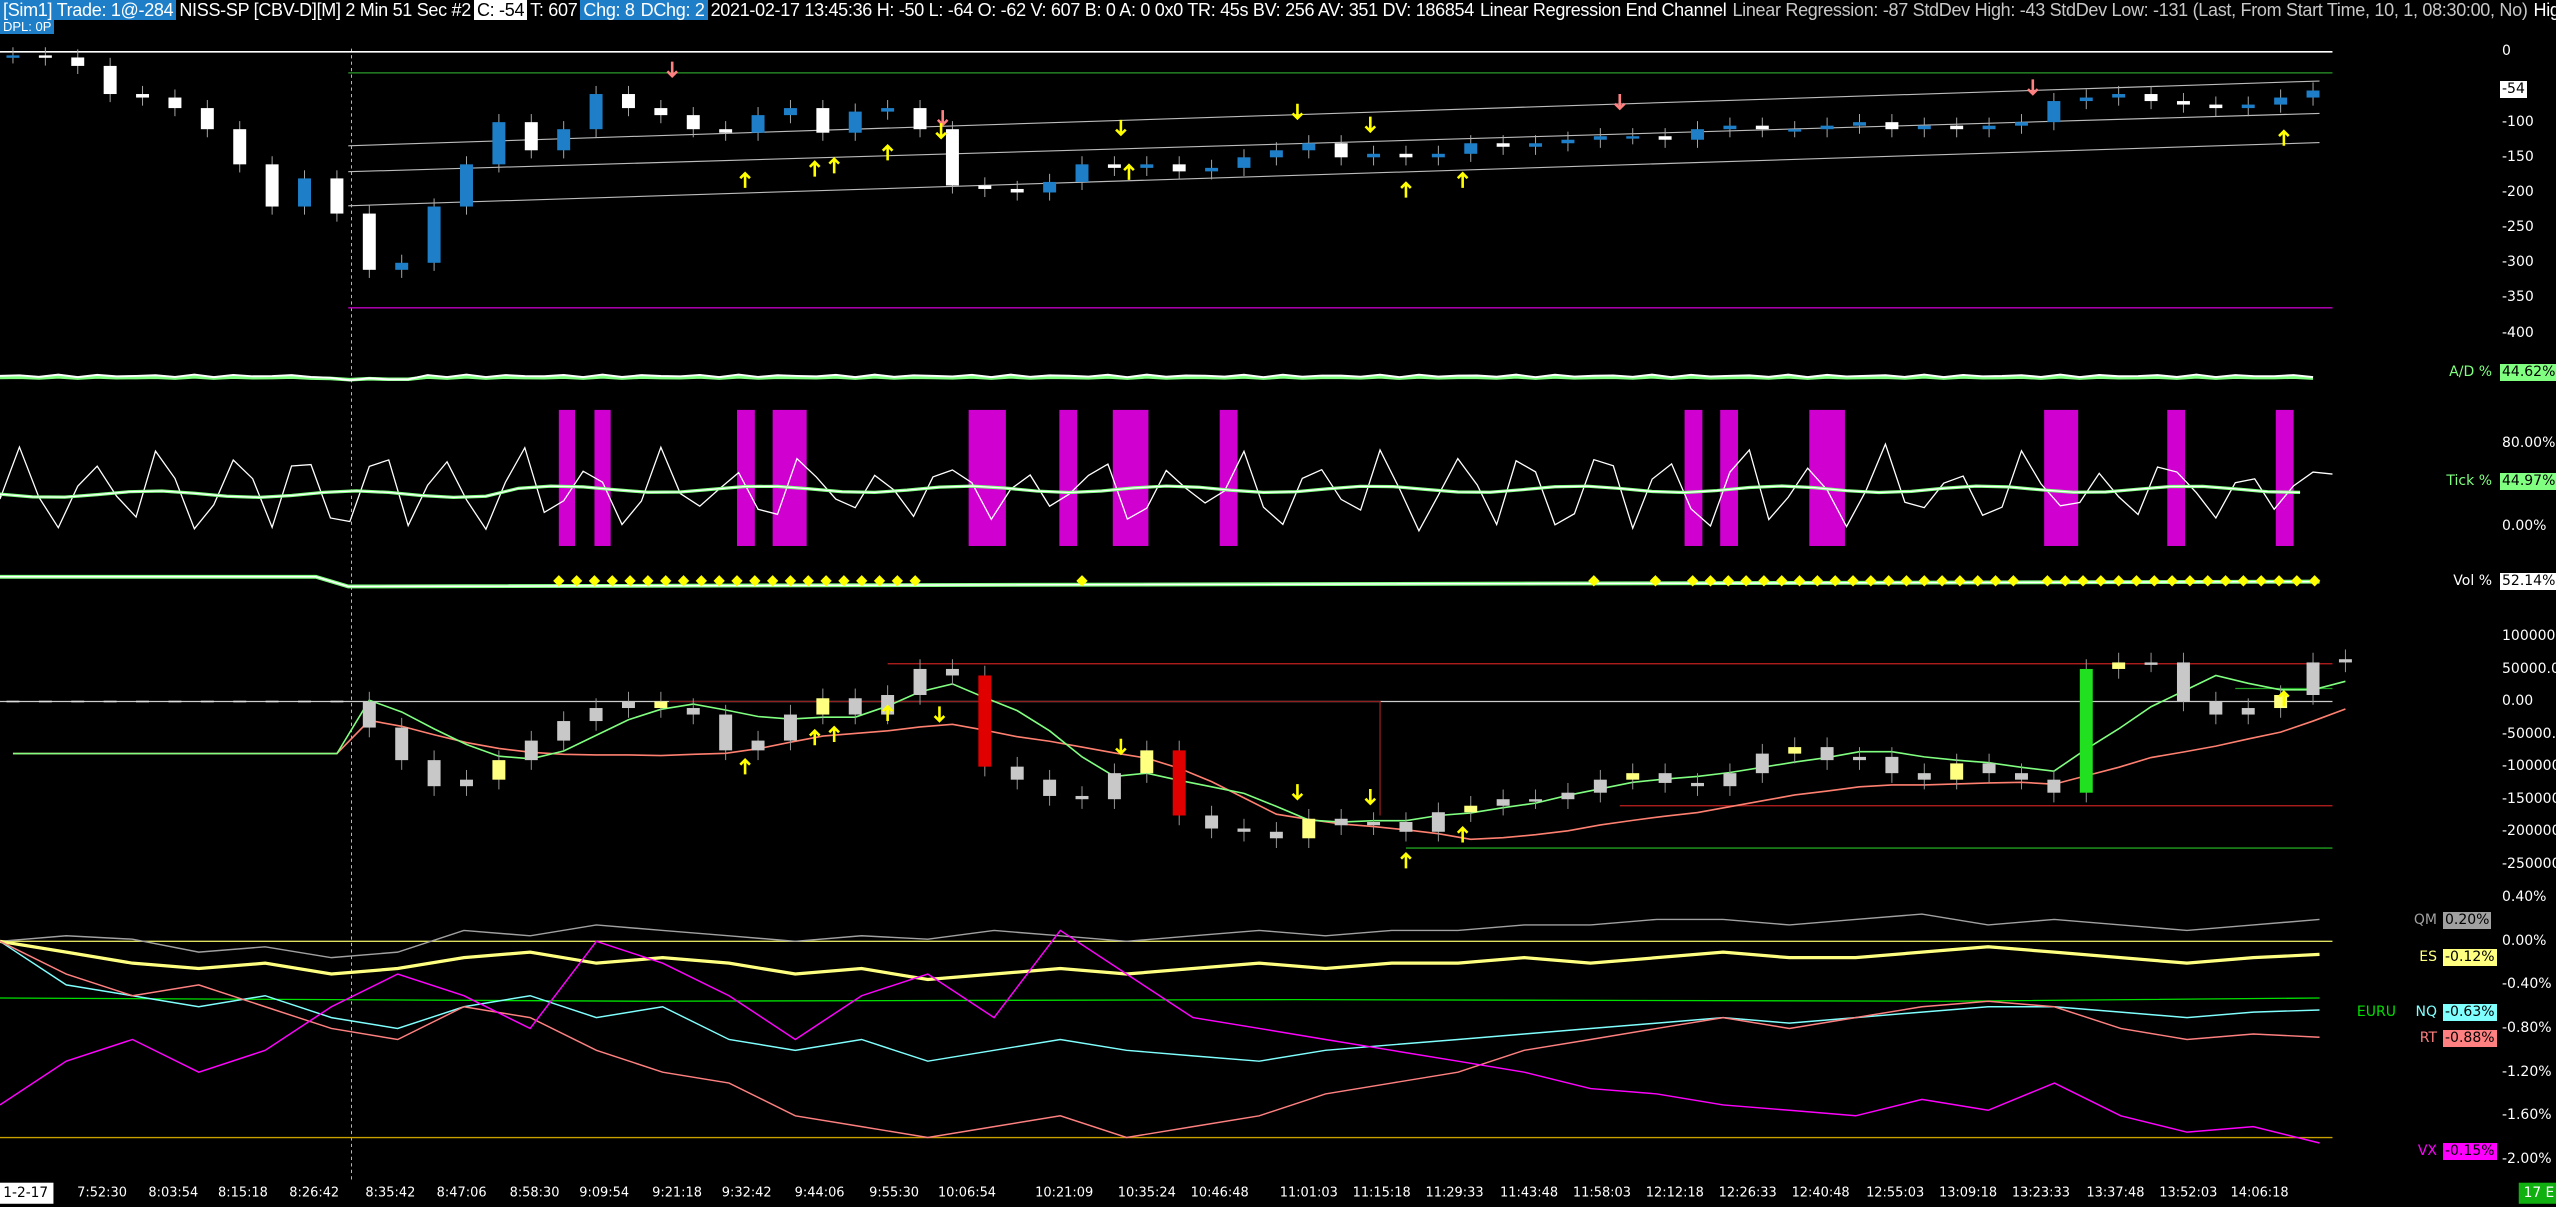  Describe the element at coordinates (88, 10) in the screenshot. I see `account-trade-badge: [Sim1] Trade: 1@-284` at that location.